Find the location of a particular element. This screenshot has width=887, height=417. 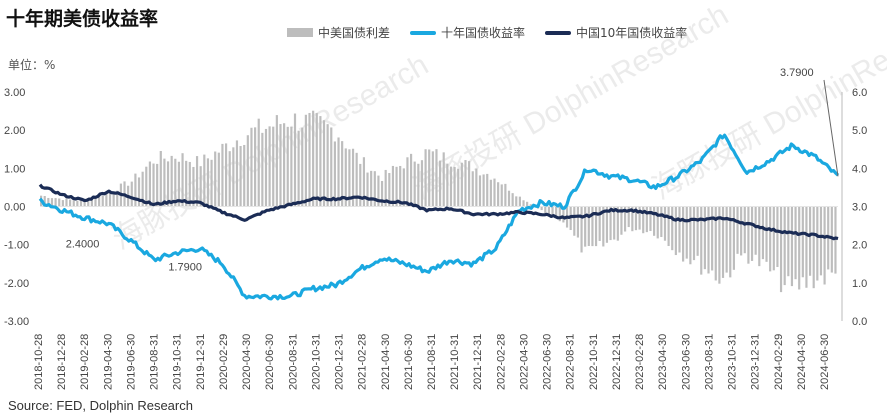

x-axis-tick: 2023-10-31 is located at coordinates (733, 362).